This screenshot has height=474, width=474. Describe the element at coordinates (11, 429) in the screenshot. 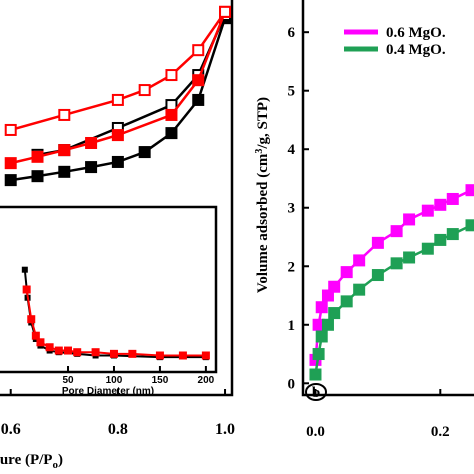

I see `x-tick-label: 0.6` at that location.